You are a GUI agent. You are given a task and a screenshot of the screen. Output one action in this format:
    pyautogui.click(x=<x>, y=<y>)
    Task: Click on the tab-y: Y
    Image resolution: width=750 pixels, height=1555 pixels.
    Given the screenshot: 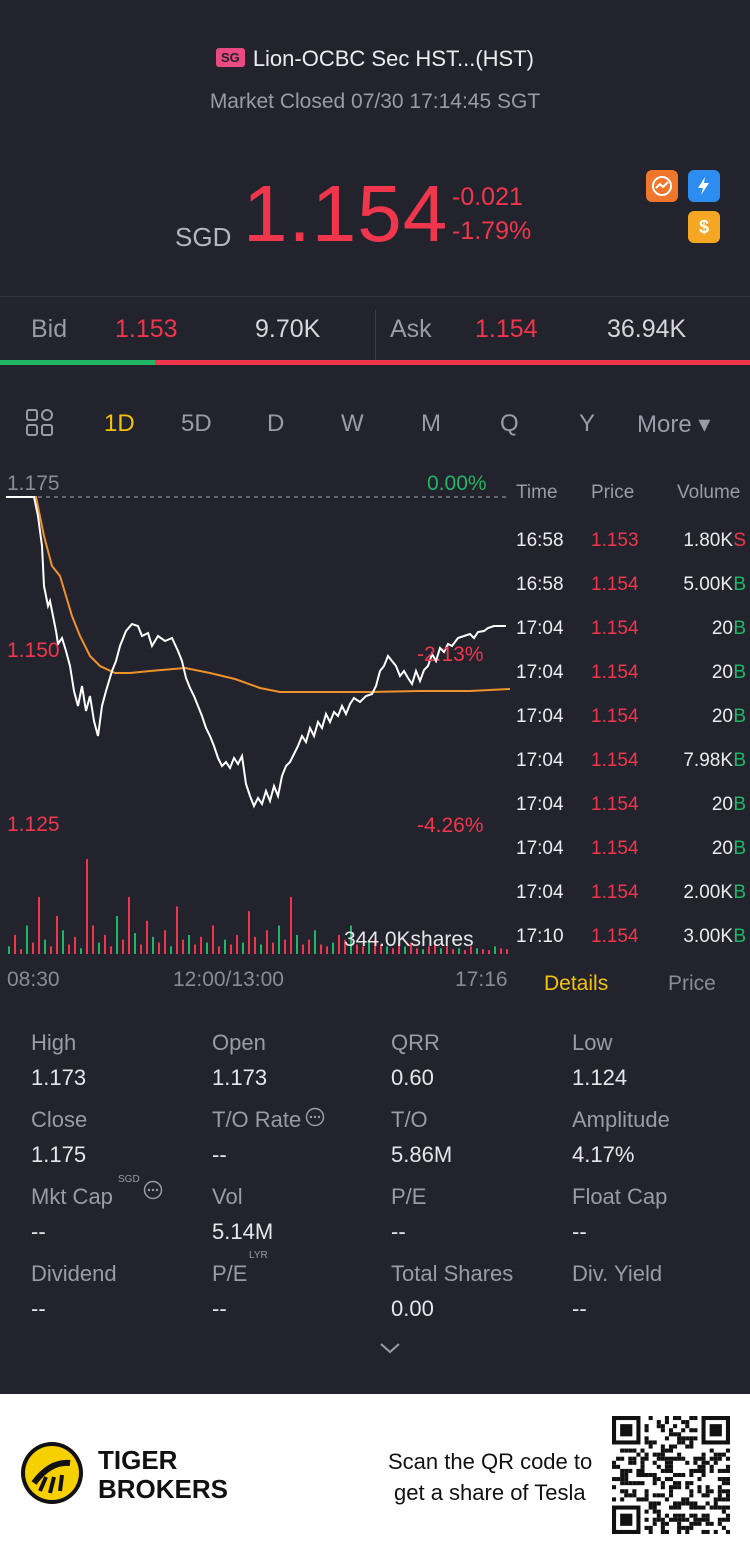 What is the action you would take?
    pyautogui.click(x=587, y=423)
    